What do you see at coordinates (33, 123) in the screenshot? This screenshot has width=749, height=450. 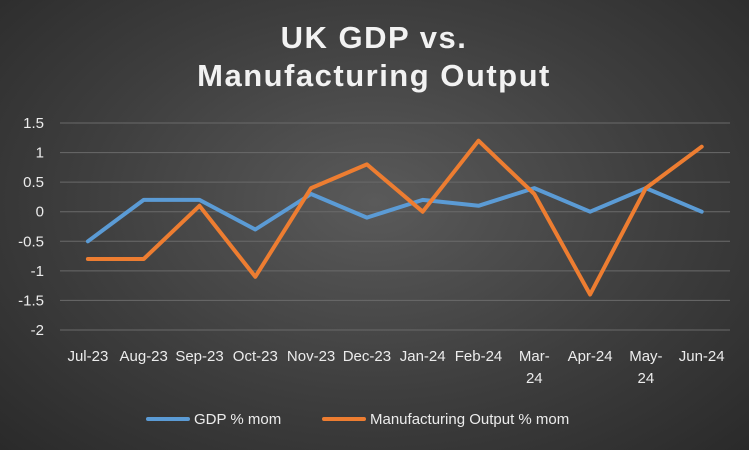 I see `y-tick-label-0: 1.5` at bounding box center [33, 123].